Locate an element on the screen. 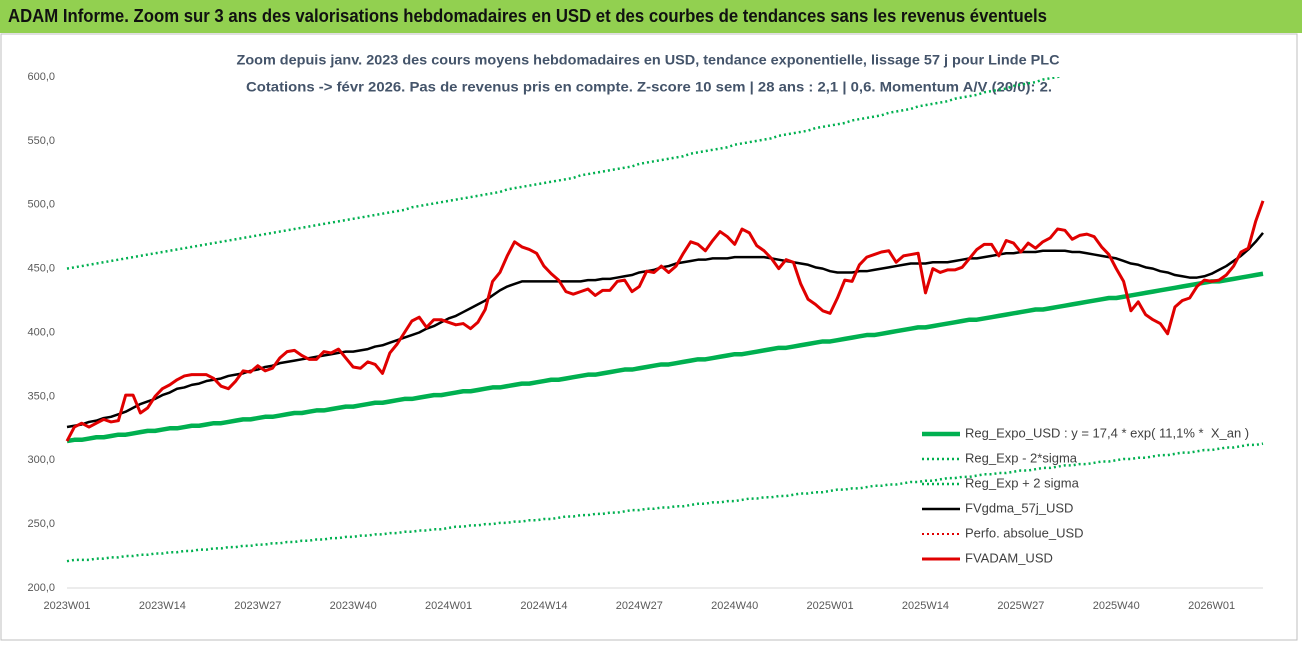 The height and width of the screenshot is (647, 1302). banner is located at coordinates (651, 16).